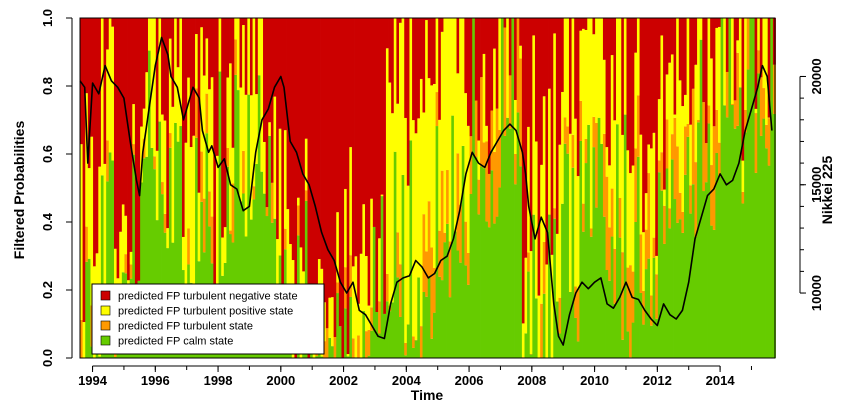 The image size is (849, 411). What do you see at coordinates (47, 18) in the screenshot?
I see `y-tick-label: 1.0` at bounding box center [47, 18].